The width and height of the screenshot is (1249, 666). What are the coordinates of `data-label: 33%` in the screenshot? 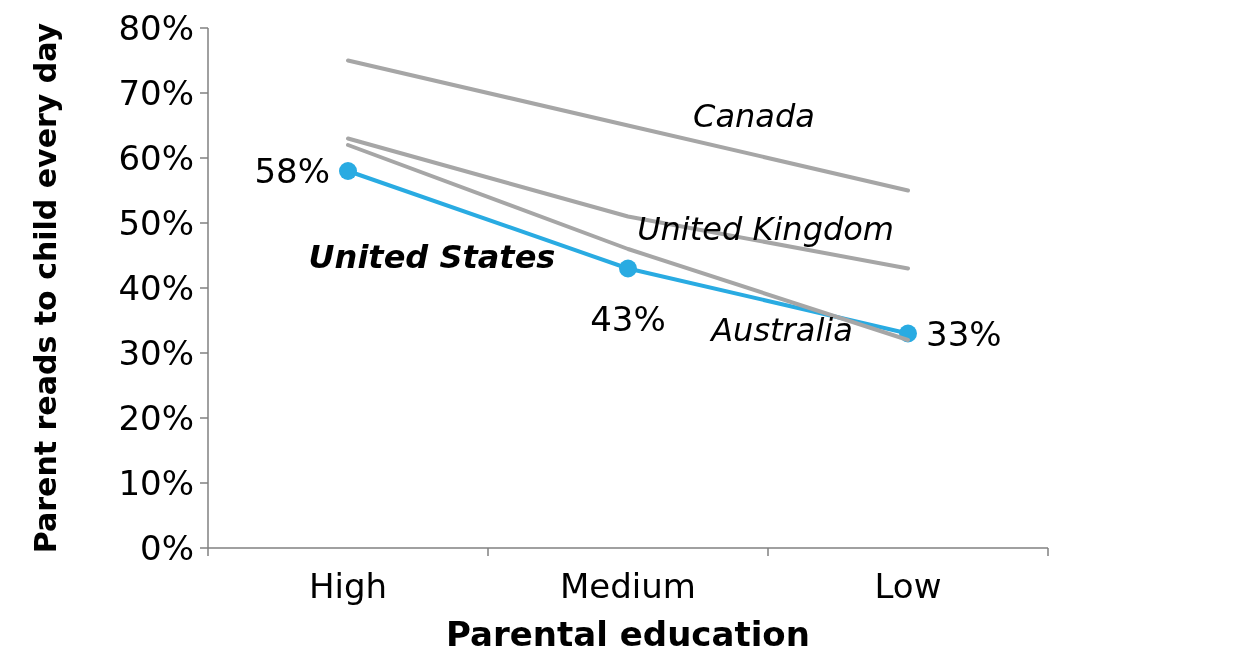 It's located at (964, 333).